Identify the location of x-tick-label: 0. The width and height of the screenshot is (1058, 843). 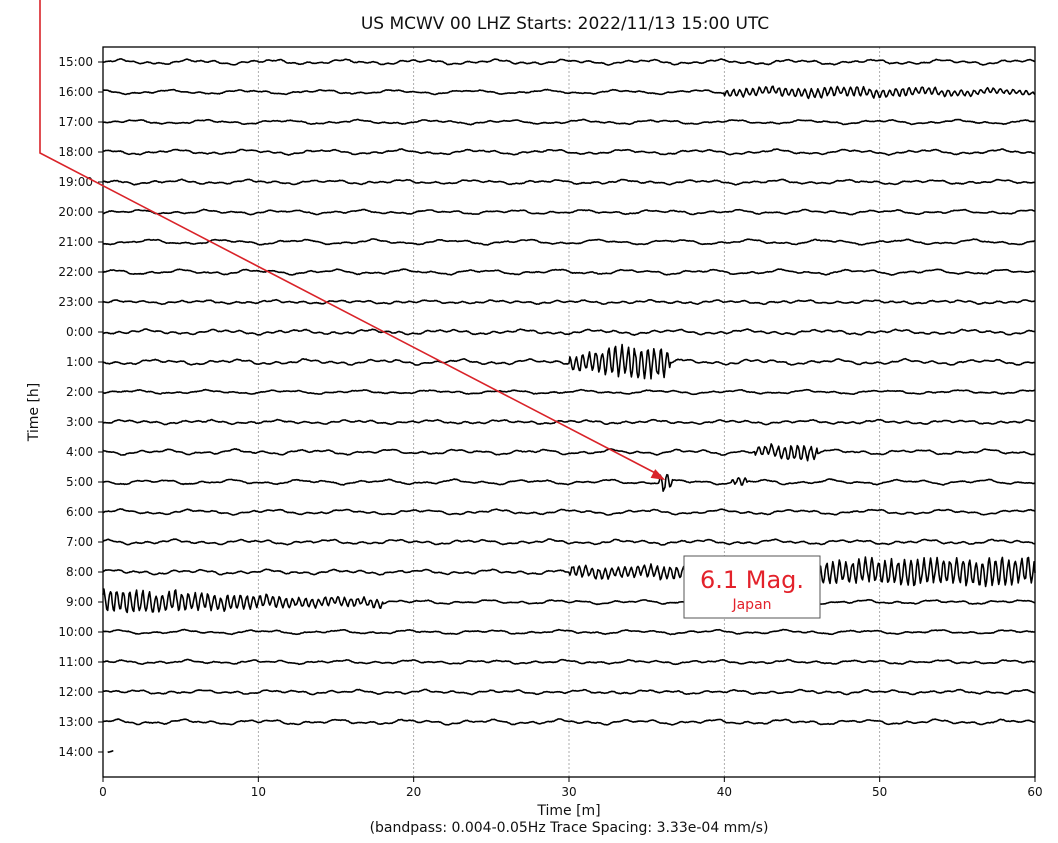
(103, 792).